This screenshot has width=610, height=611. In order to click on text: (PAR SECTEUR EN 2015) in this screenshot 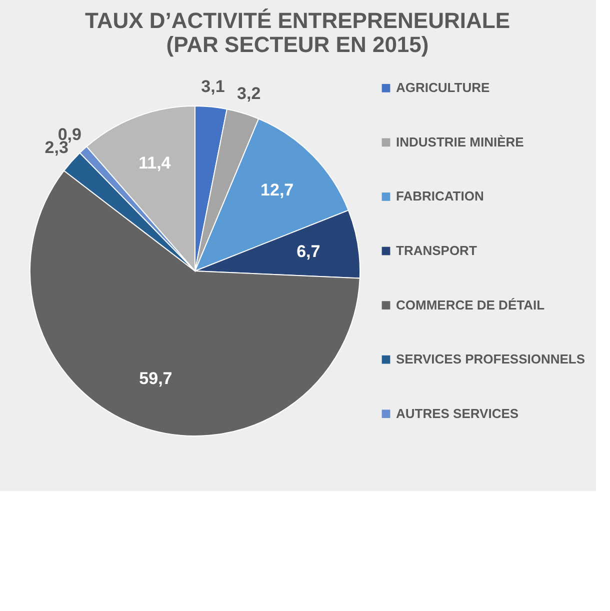, I will do `click(297, 44)`.